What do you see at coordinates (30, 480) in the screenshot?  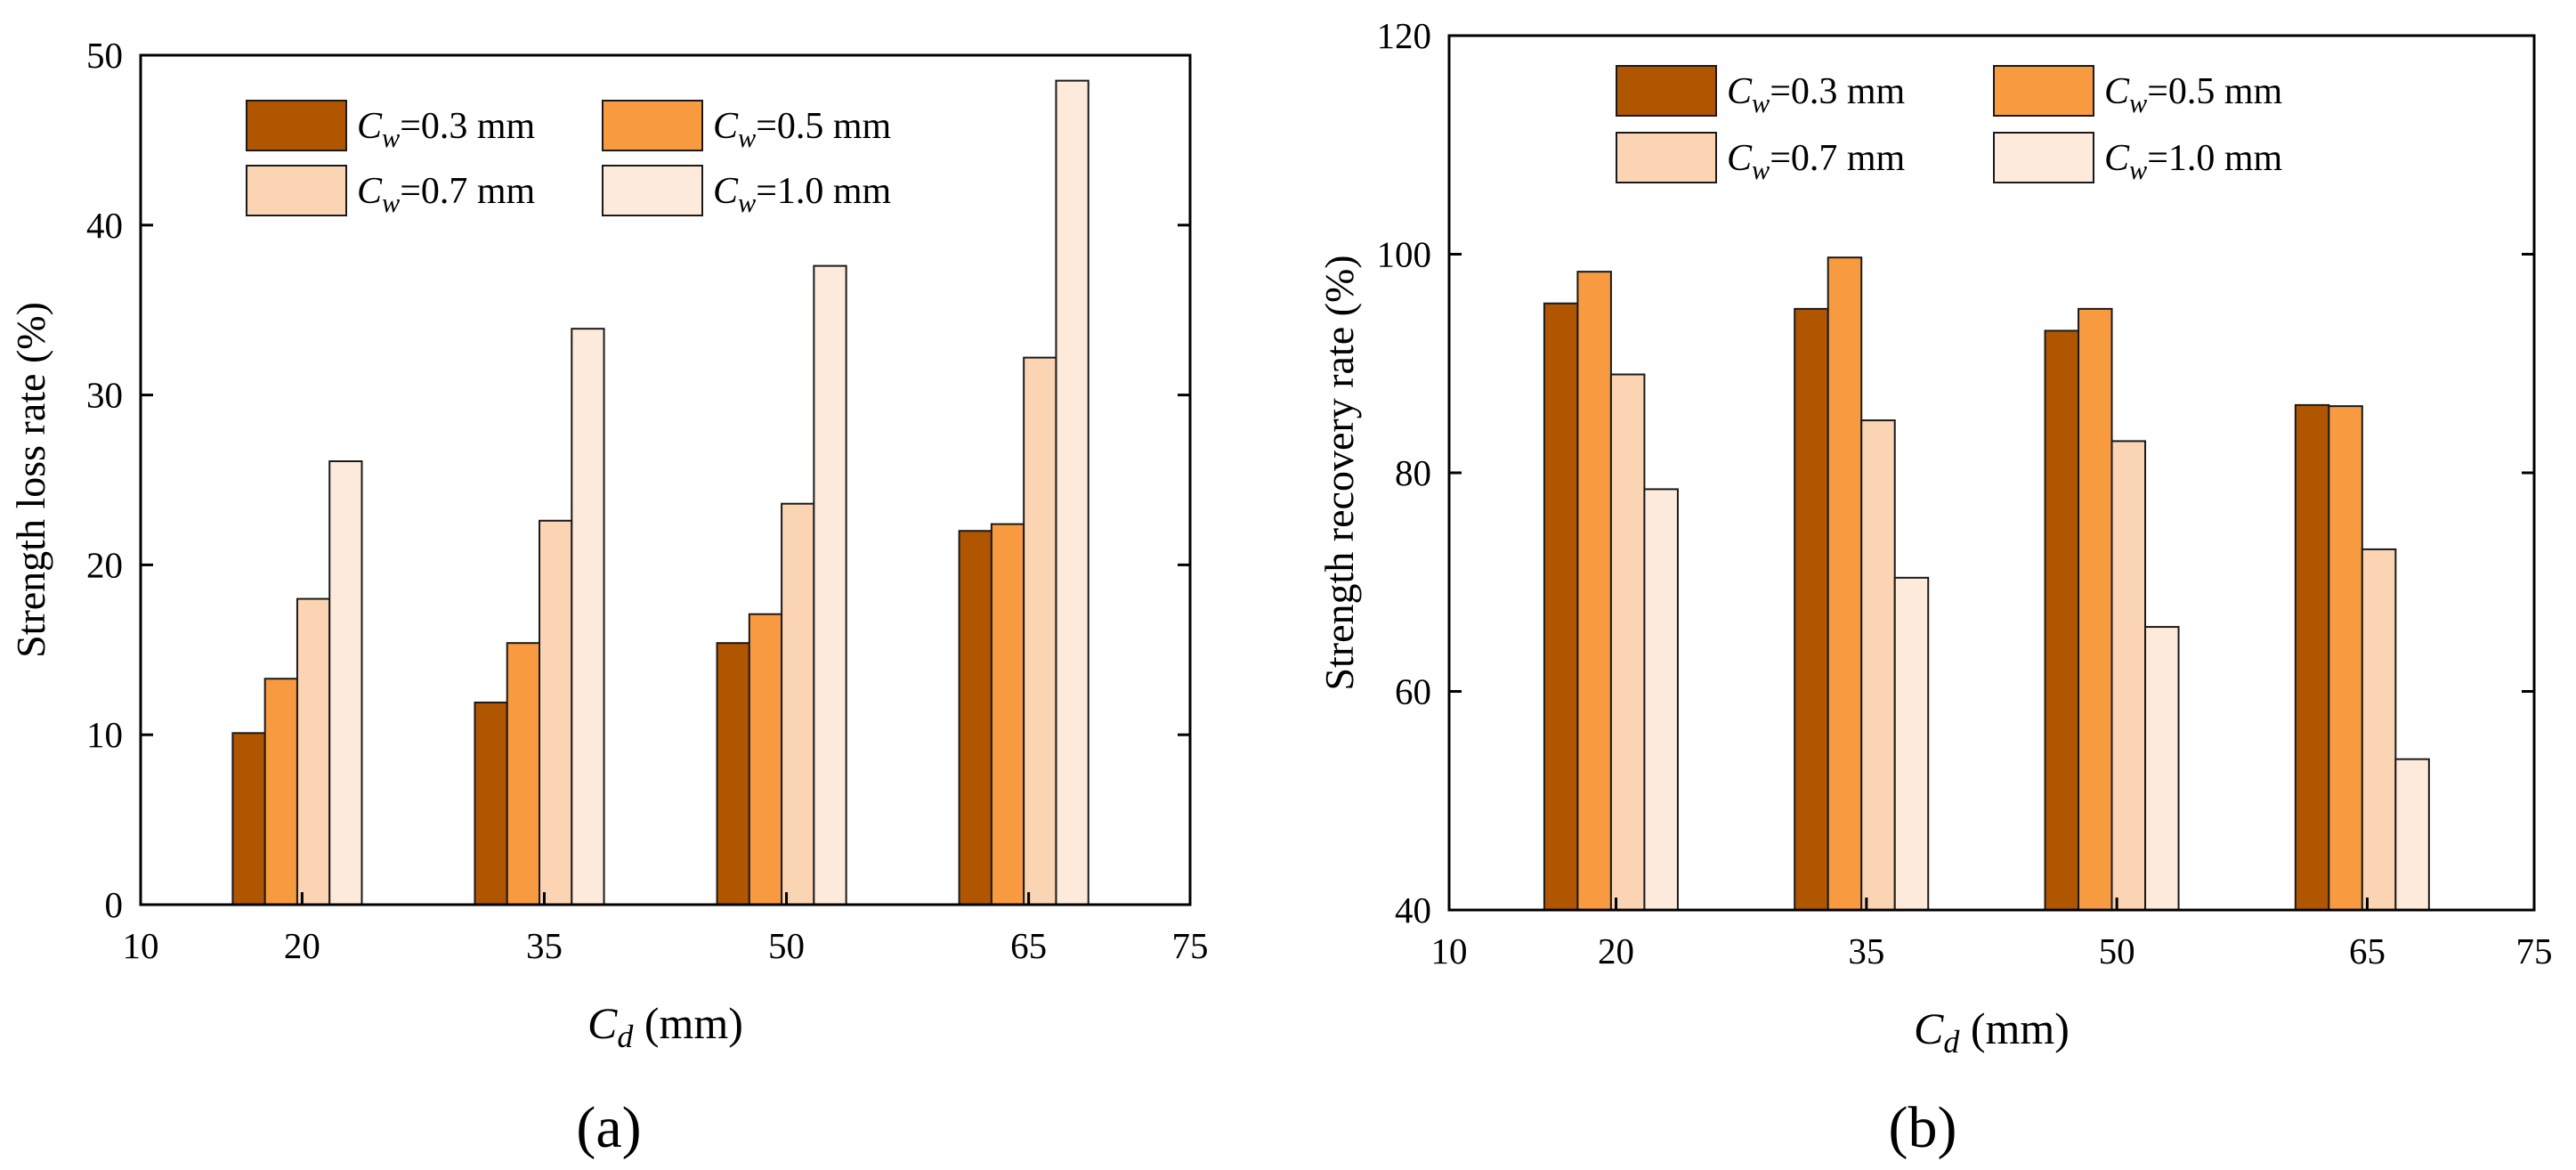 I see `y-axis-label: Strength loss rate (%)` at bounding box center [30, 480].